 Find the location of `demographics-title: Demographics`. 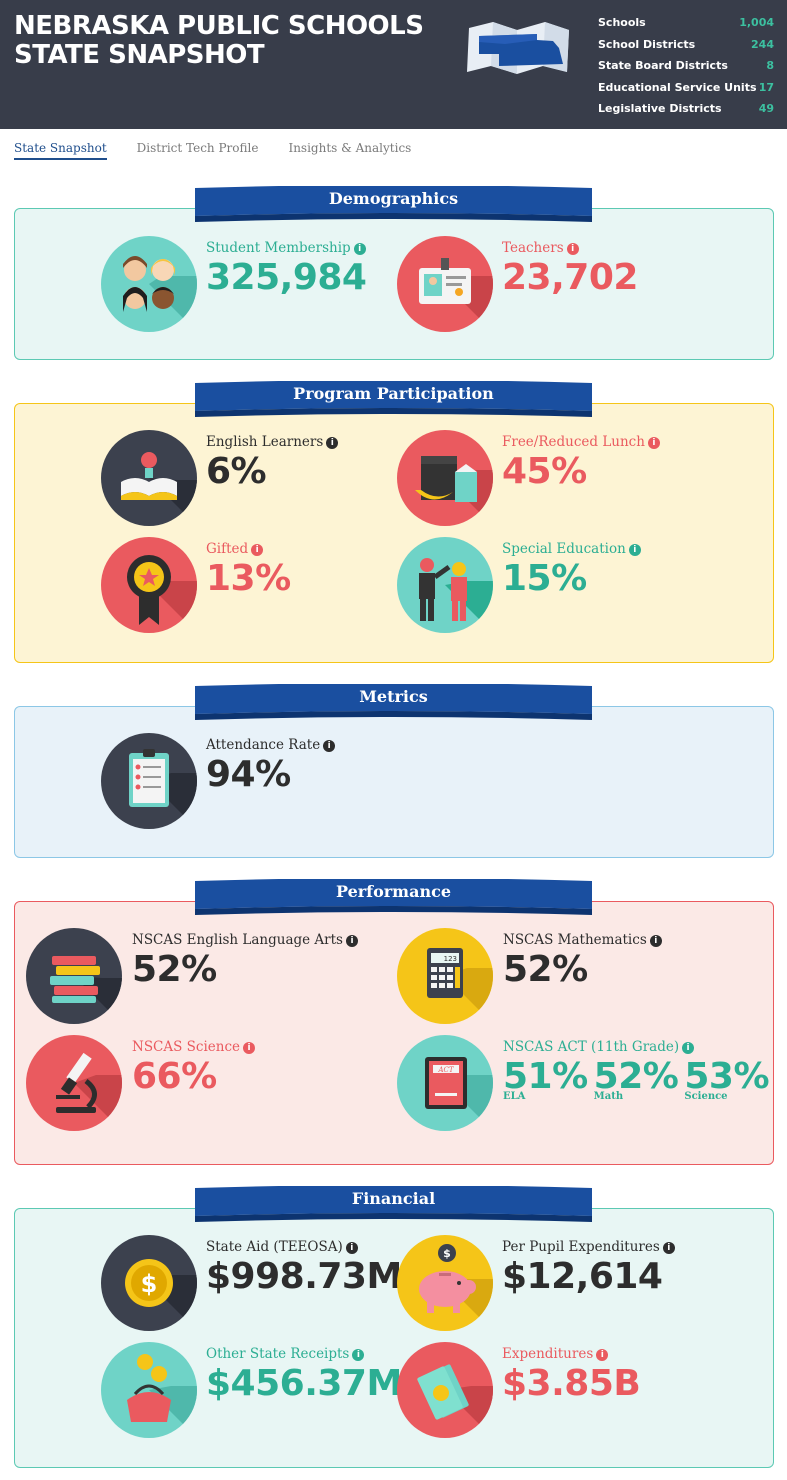

demographics-title: Demographics is located at coordinates (393, 198).